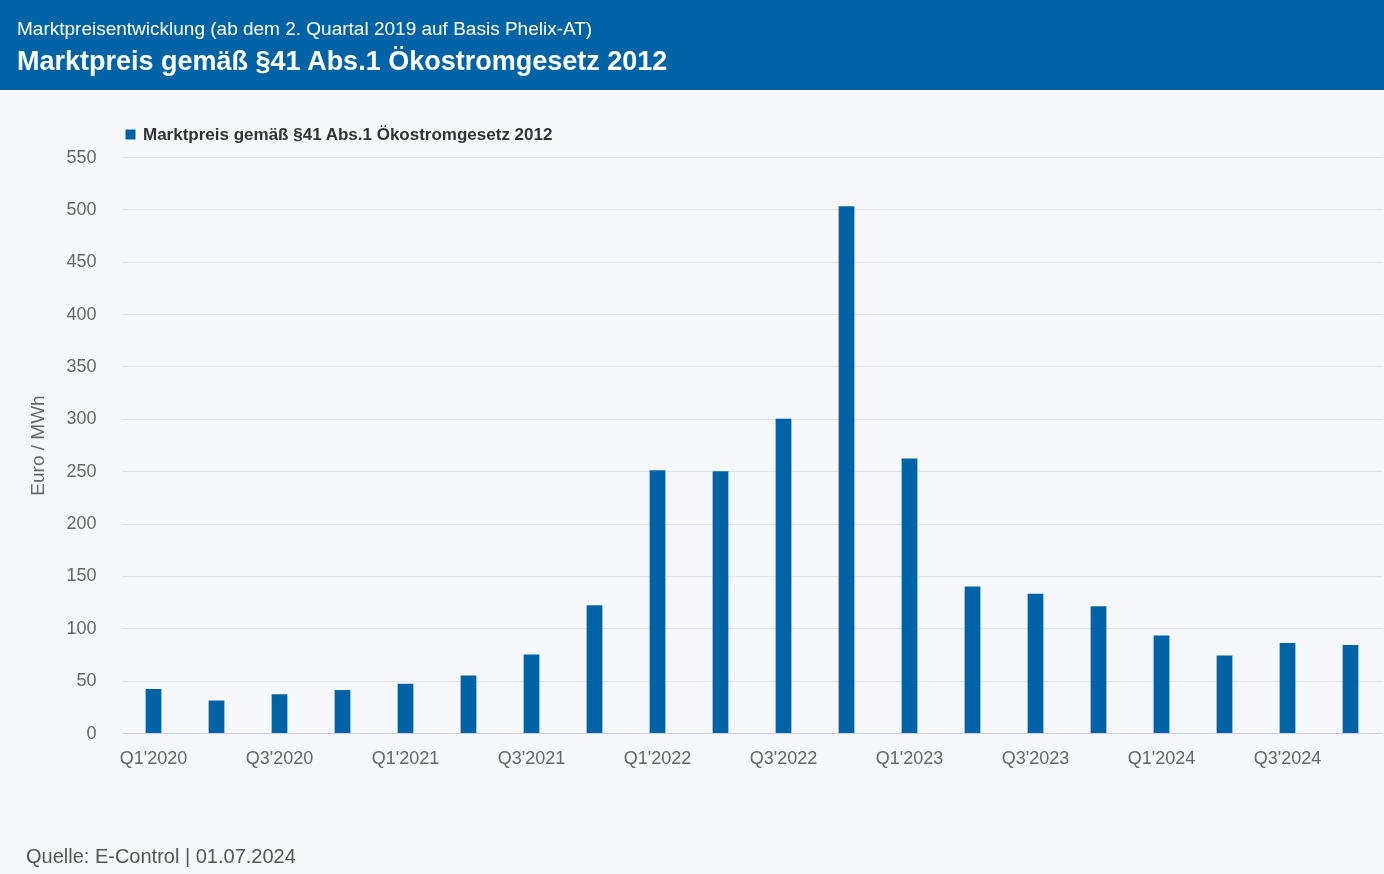 The image size is (1384, 874). I want to click on x-tick-label: Q1'2021, so click(405, 757).